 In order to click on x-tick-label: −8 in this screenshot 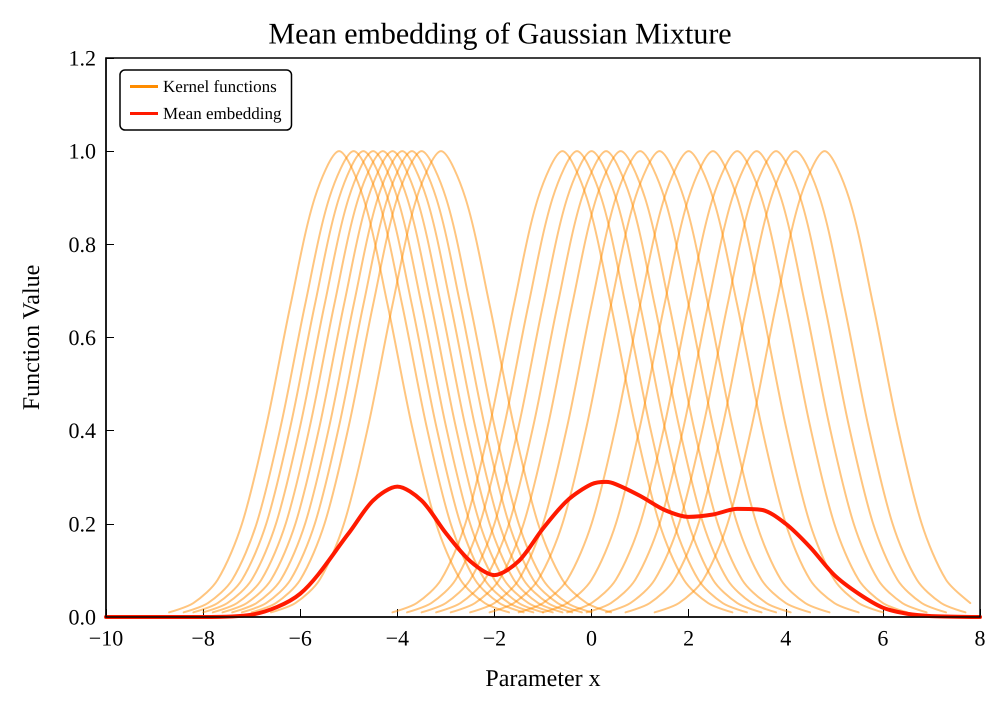, I will do `click(203, 638)`.